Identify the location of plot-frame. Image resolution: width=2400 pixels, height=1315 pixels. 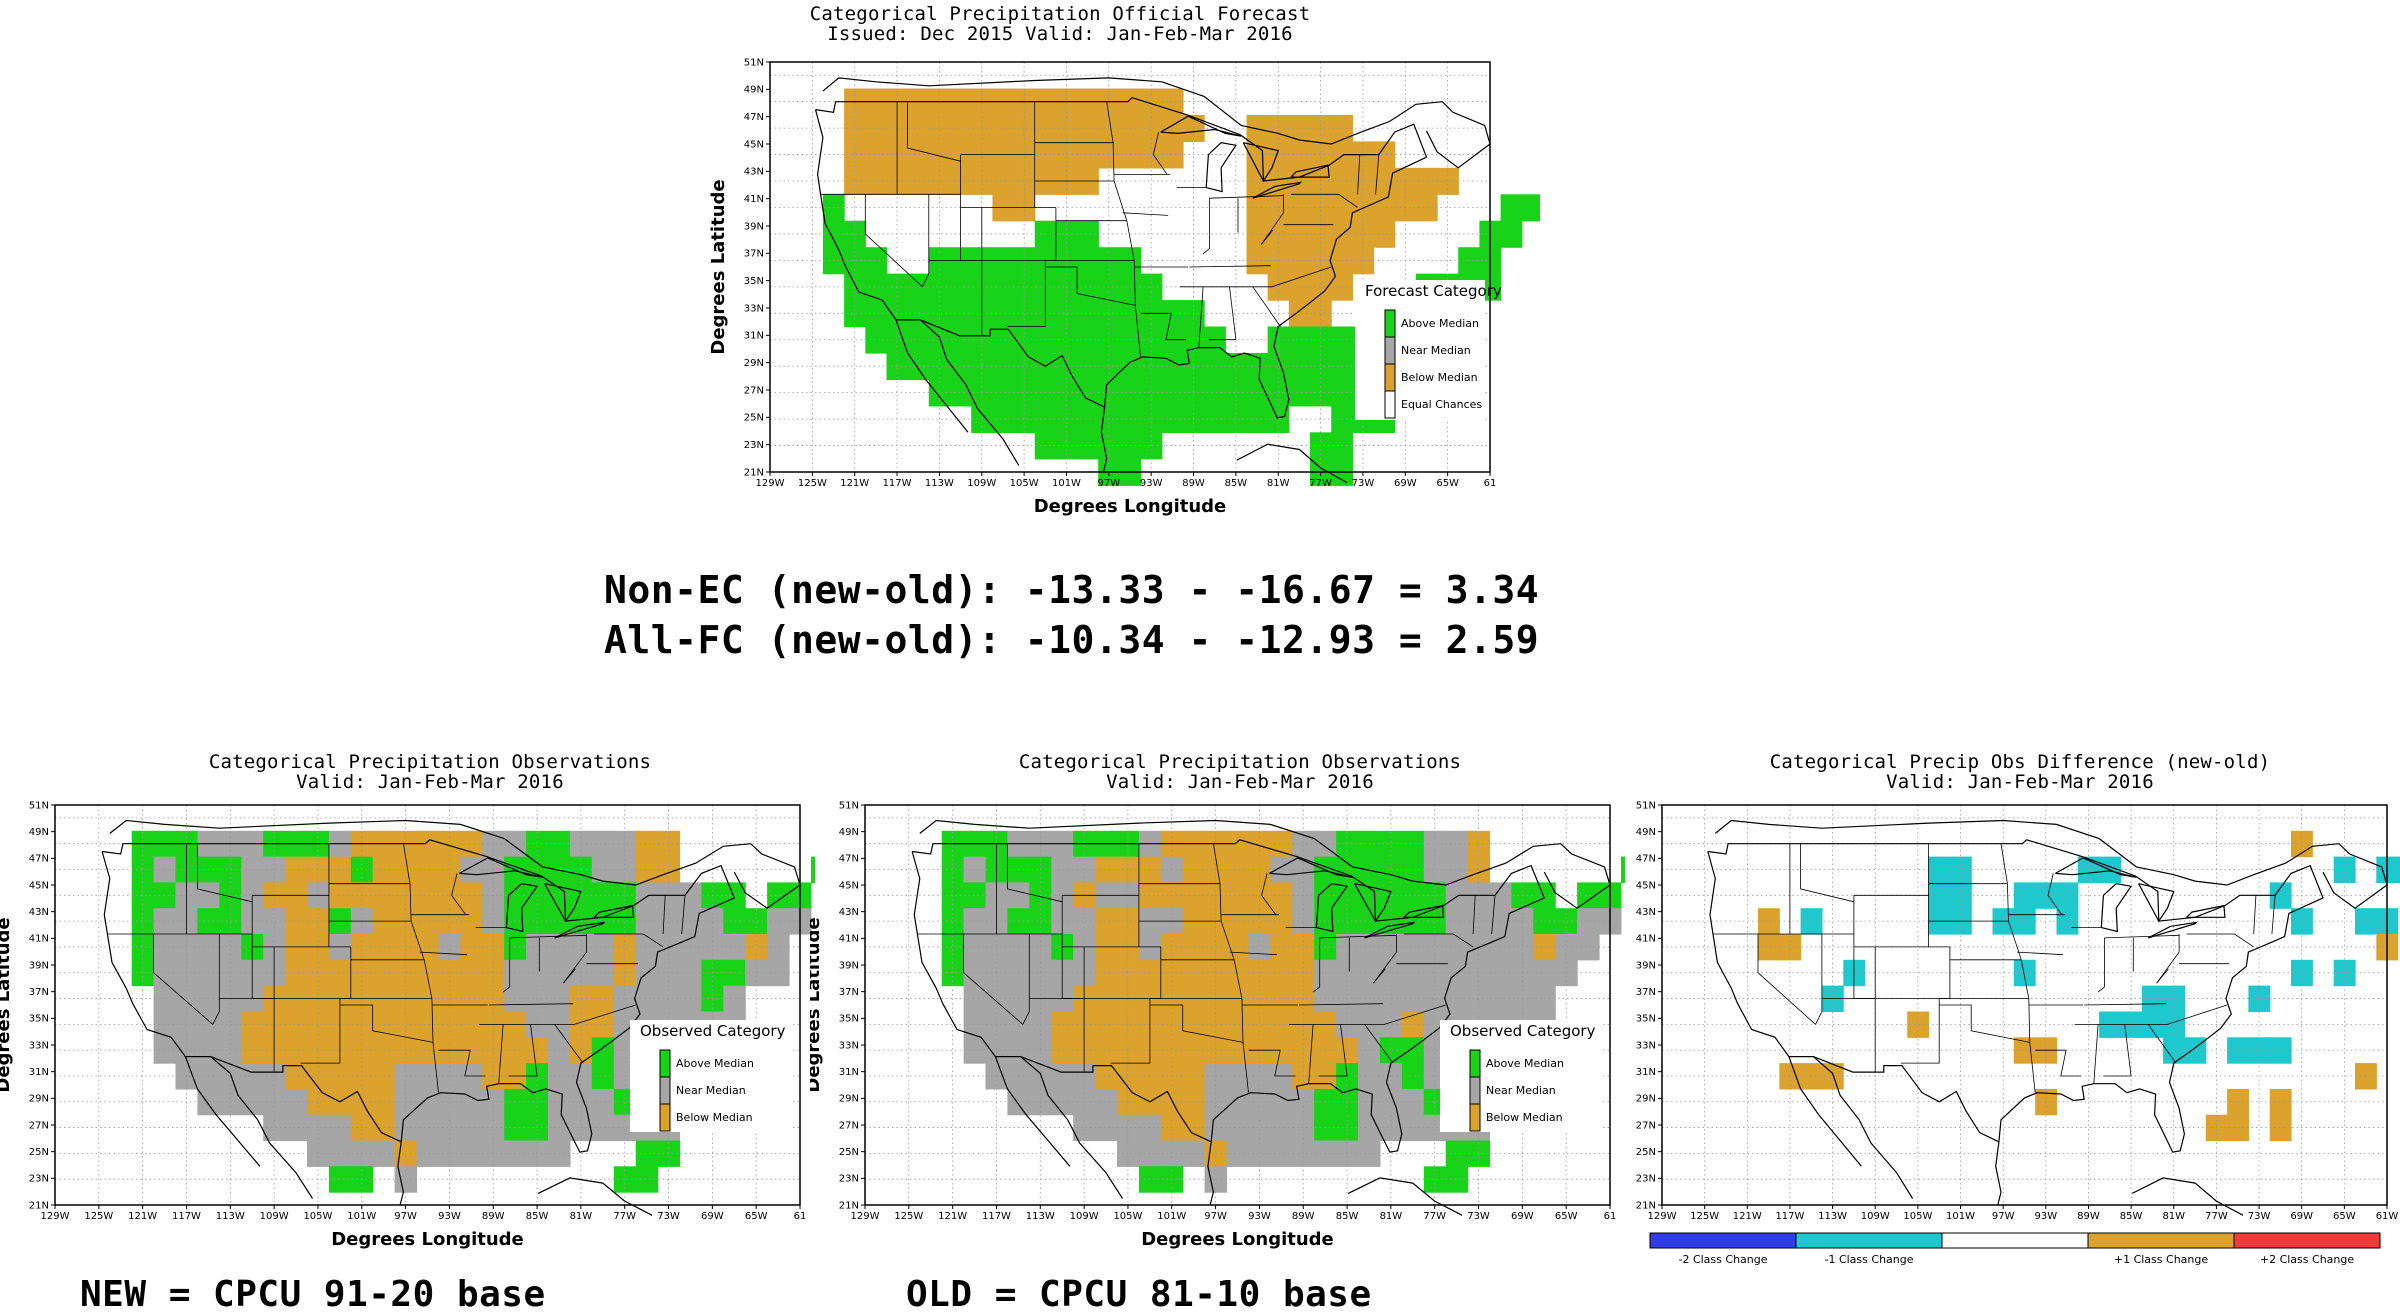
(1130, 267).